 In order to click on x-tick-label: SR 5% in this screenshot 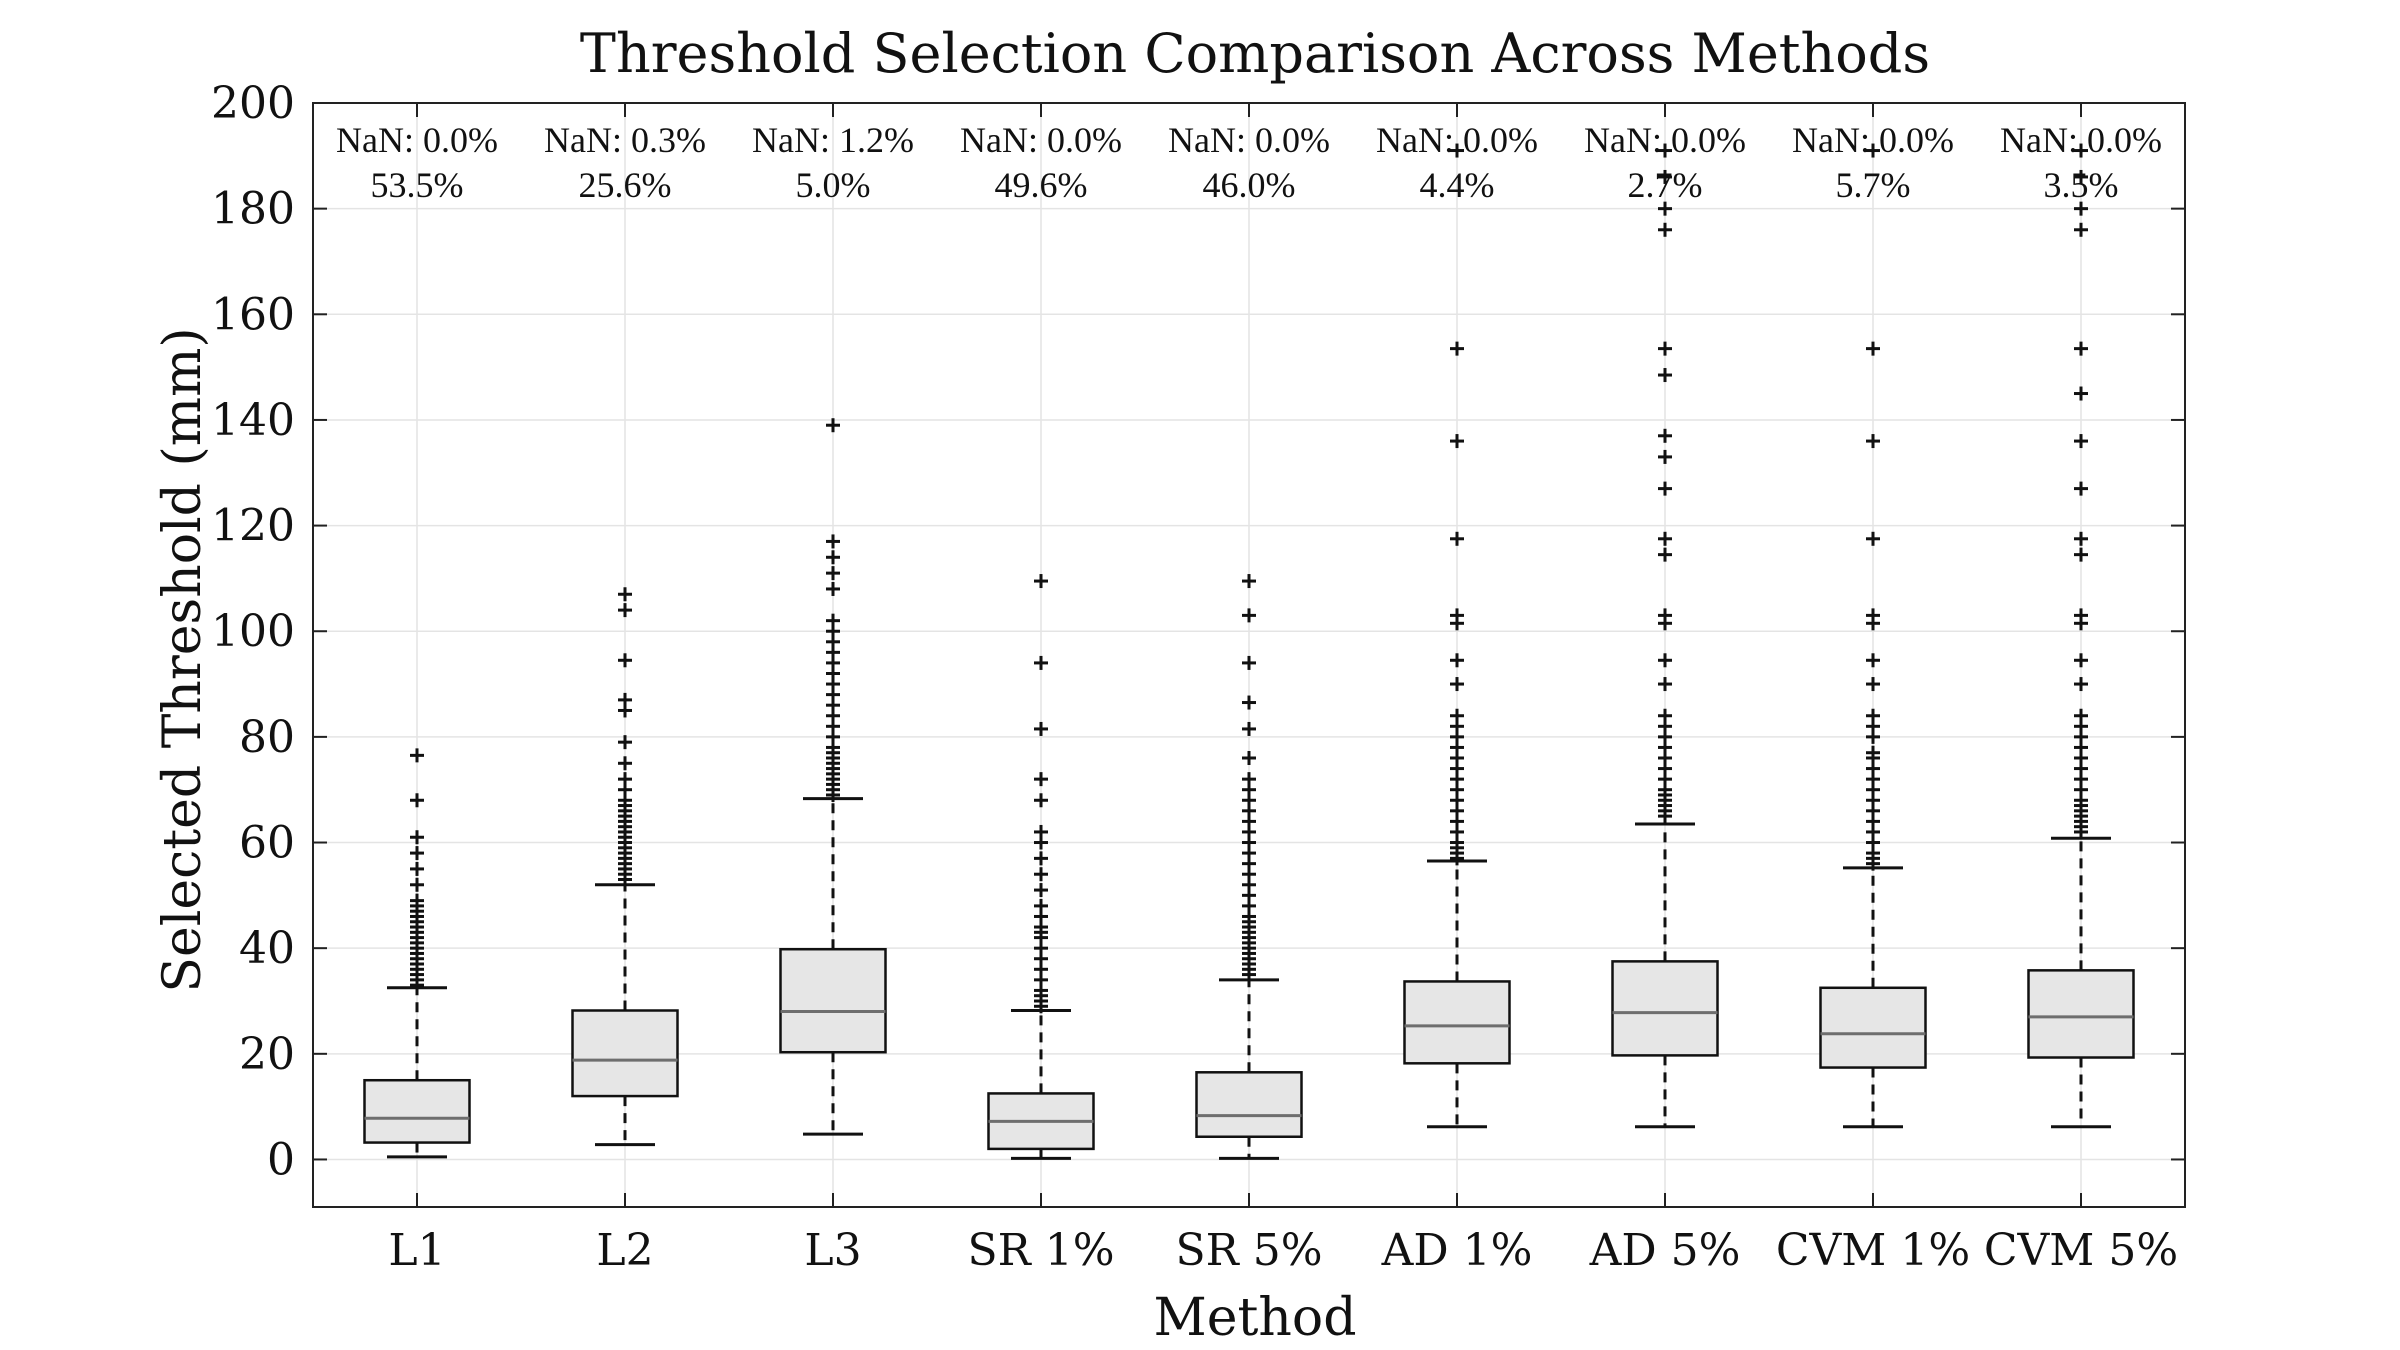, I will do `click(1248, 1250)`.